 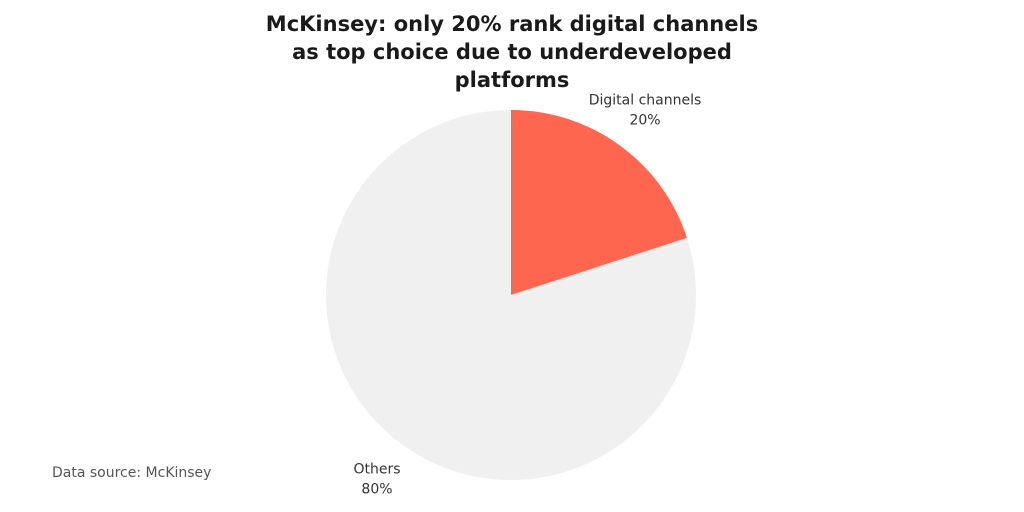 I want to click on source-note: Data source: McKinsey, so click(x=132, y=473).